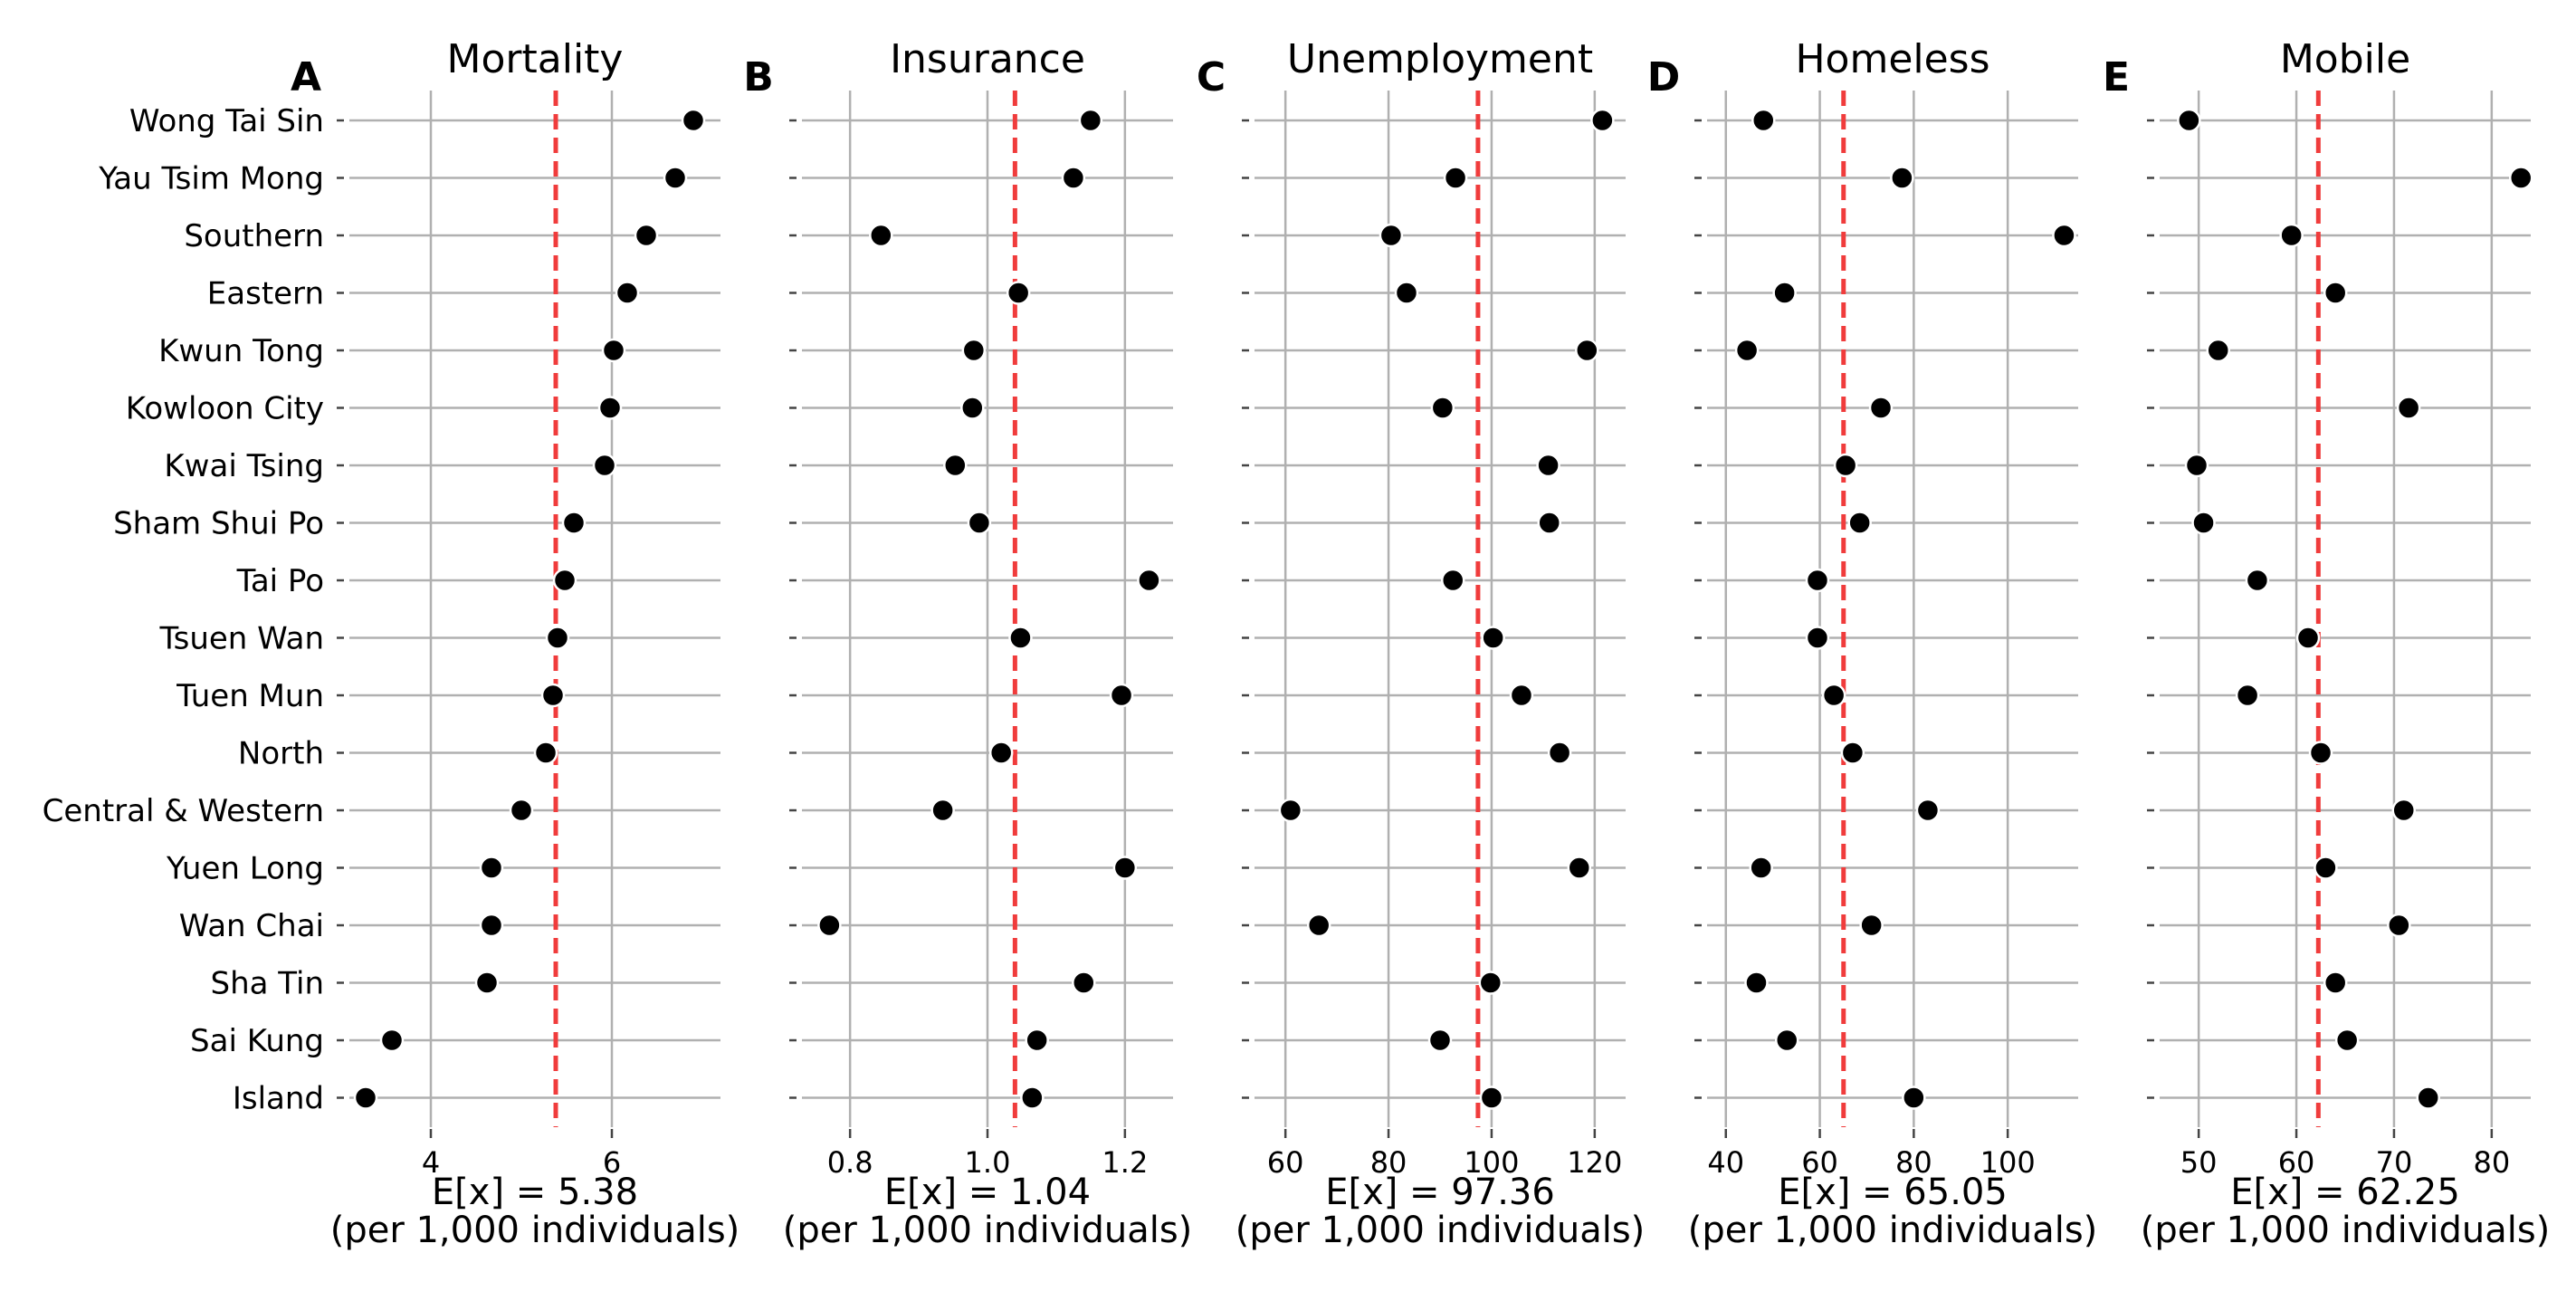  I want to click on mean-label: E[x] = 5.38, so click(535, 1192).